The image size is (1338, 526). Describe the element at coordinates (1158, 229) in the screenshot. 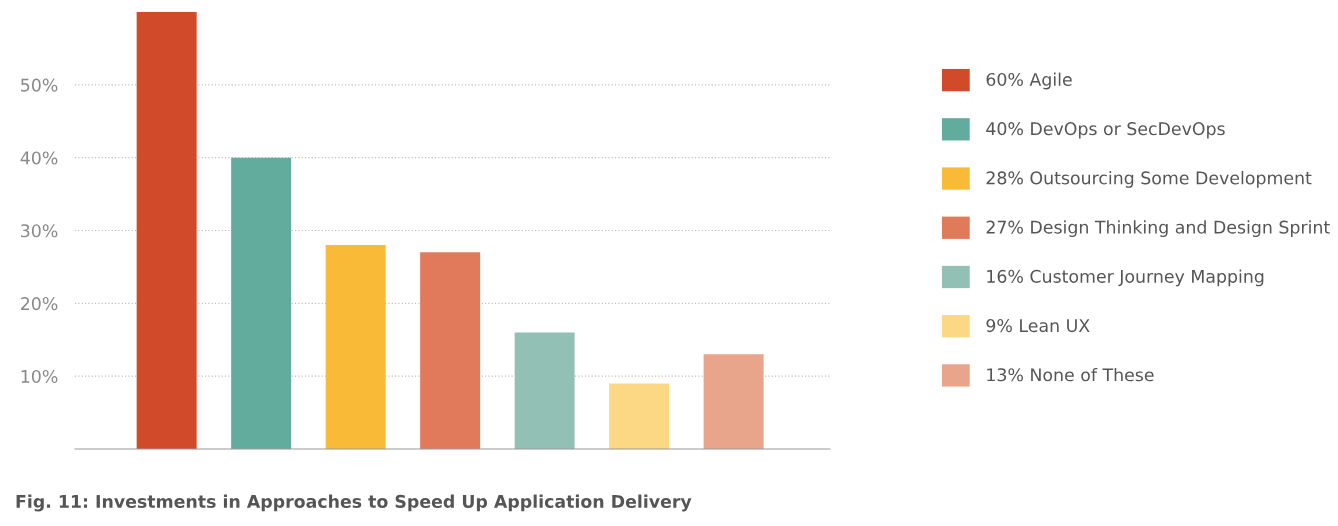

I see `legend-label: 27% Design Thinking and Design Sprint` at that location.